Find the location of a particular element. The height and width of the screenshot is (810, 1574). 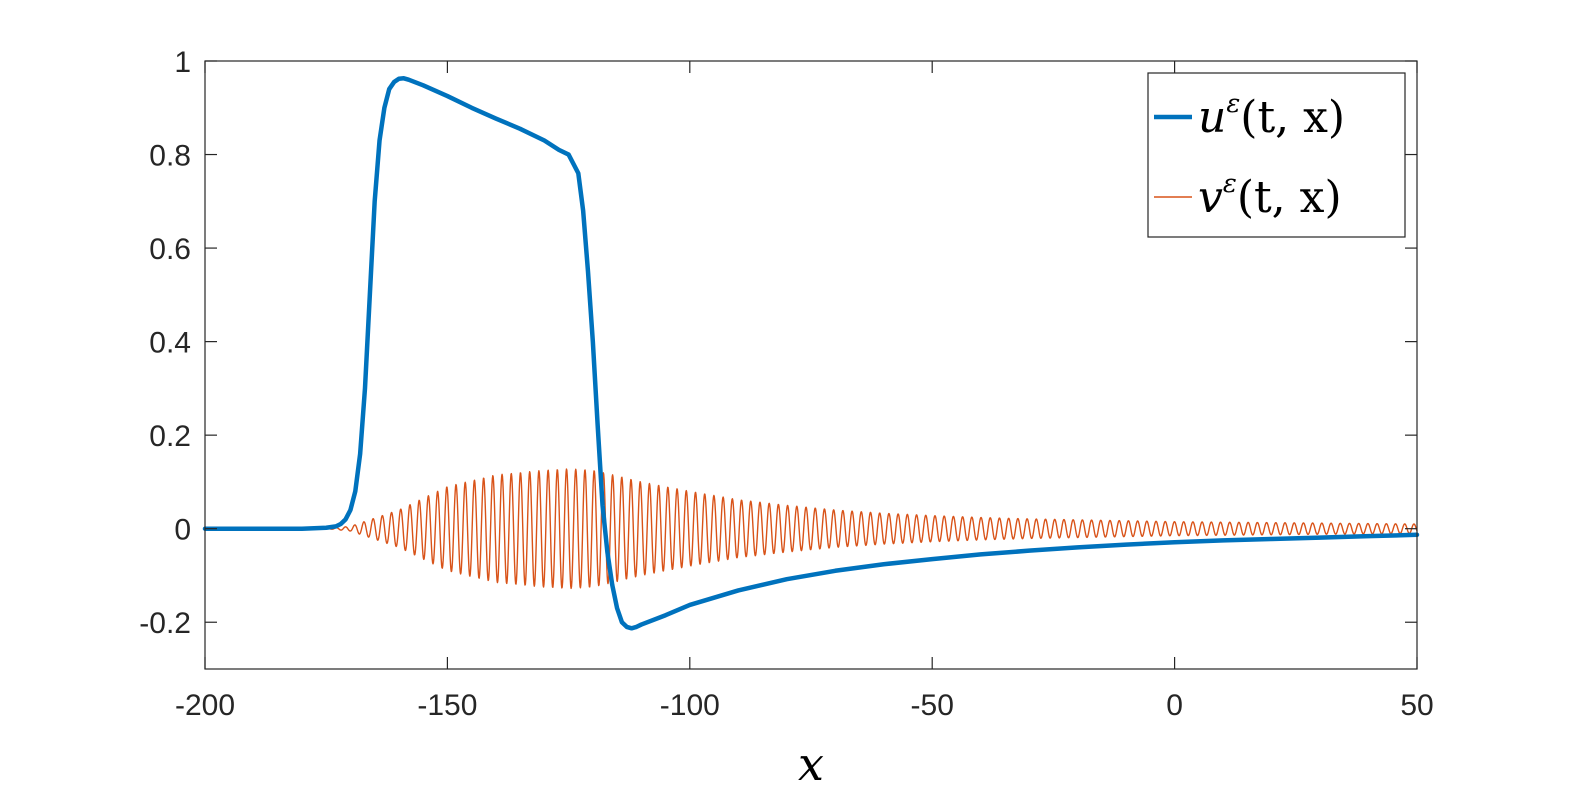

x-tick-label: 0 is located at coordinates (1174, 705).